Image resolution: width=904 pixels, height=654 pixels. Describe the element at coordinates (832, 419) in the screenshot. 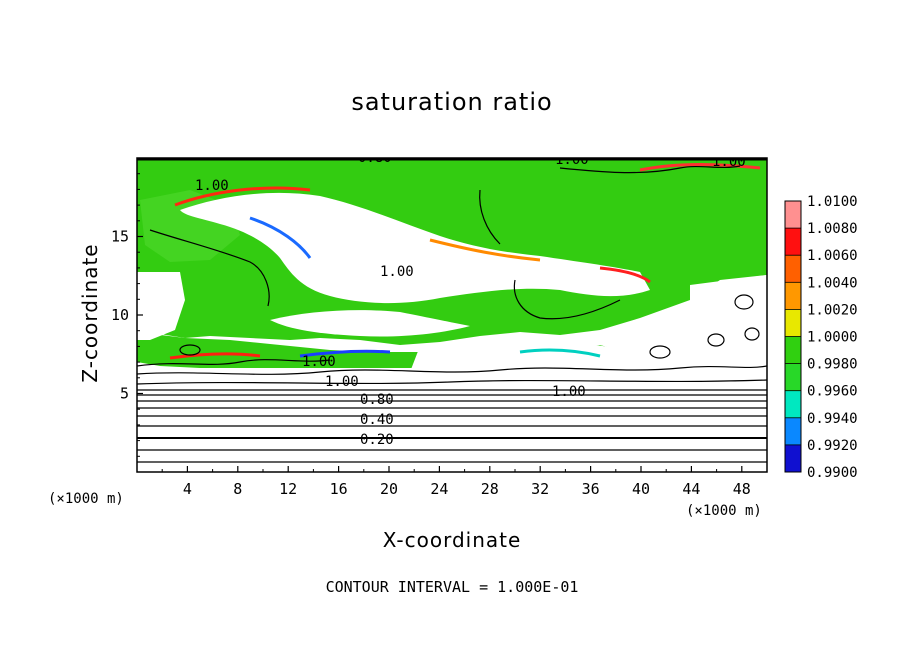

I see `colorbar-tick-label: 0.9940` at that location.